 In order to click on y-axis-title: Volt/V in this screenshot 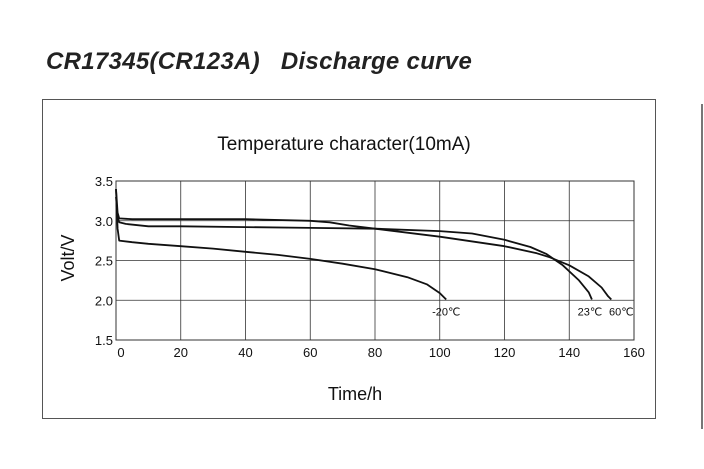, I will do `click(68, 257)`.